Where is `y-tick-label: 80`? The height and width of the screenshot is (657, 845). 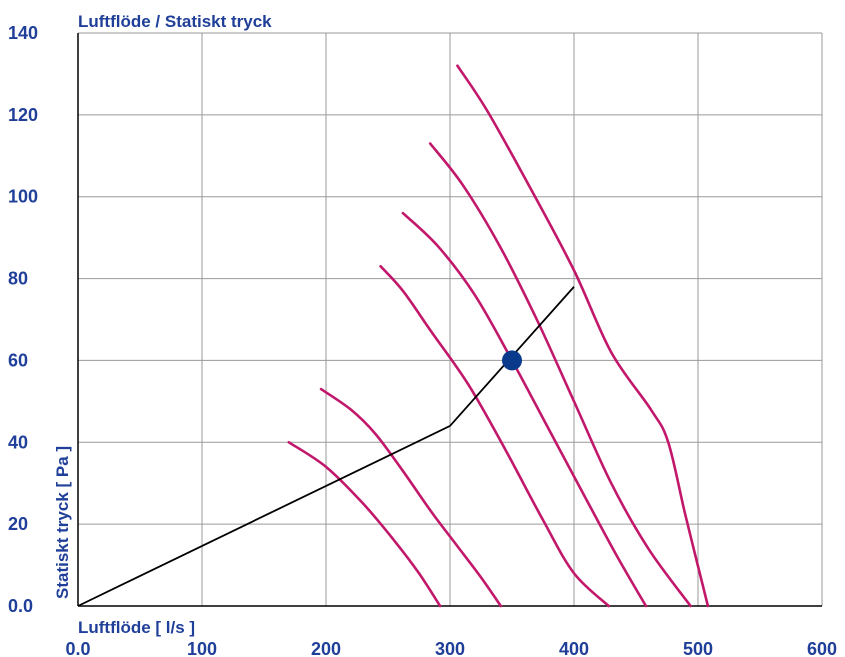 y-tick-label: 80 is located at coordinates (18, 279).